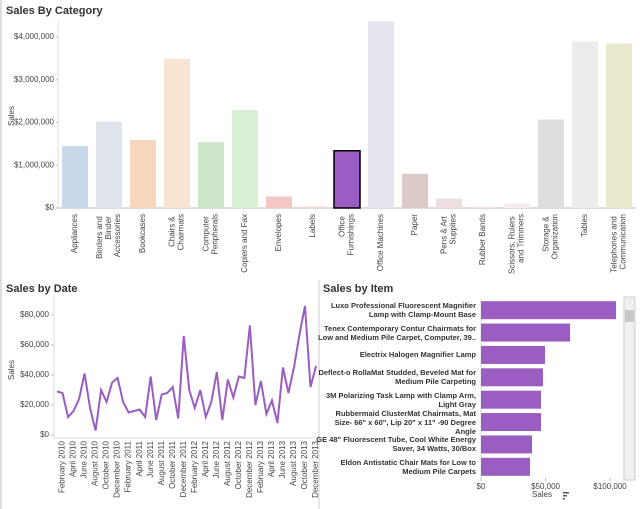 This screenshot has height=509, width=640. I want to click on y-tick-label: $80,000, so click(34, 314).